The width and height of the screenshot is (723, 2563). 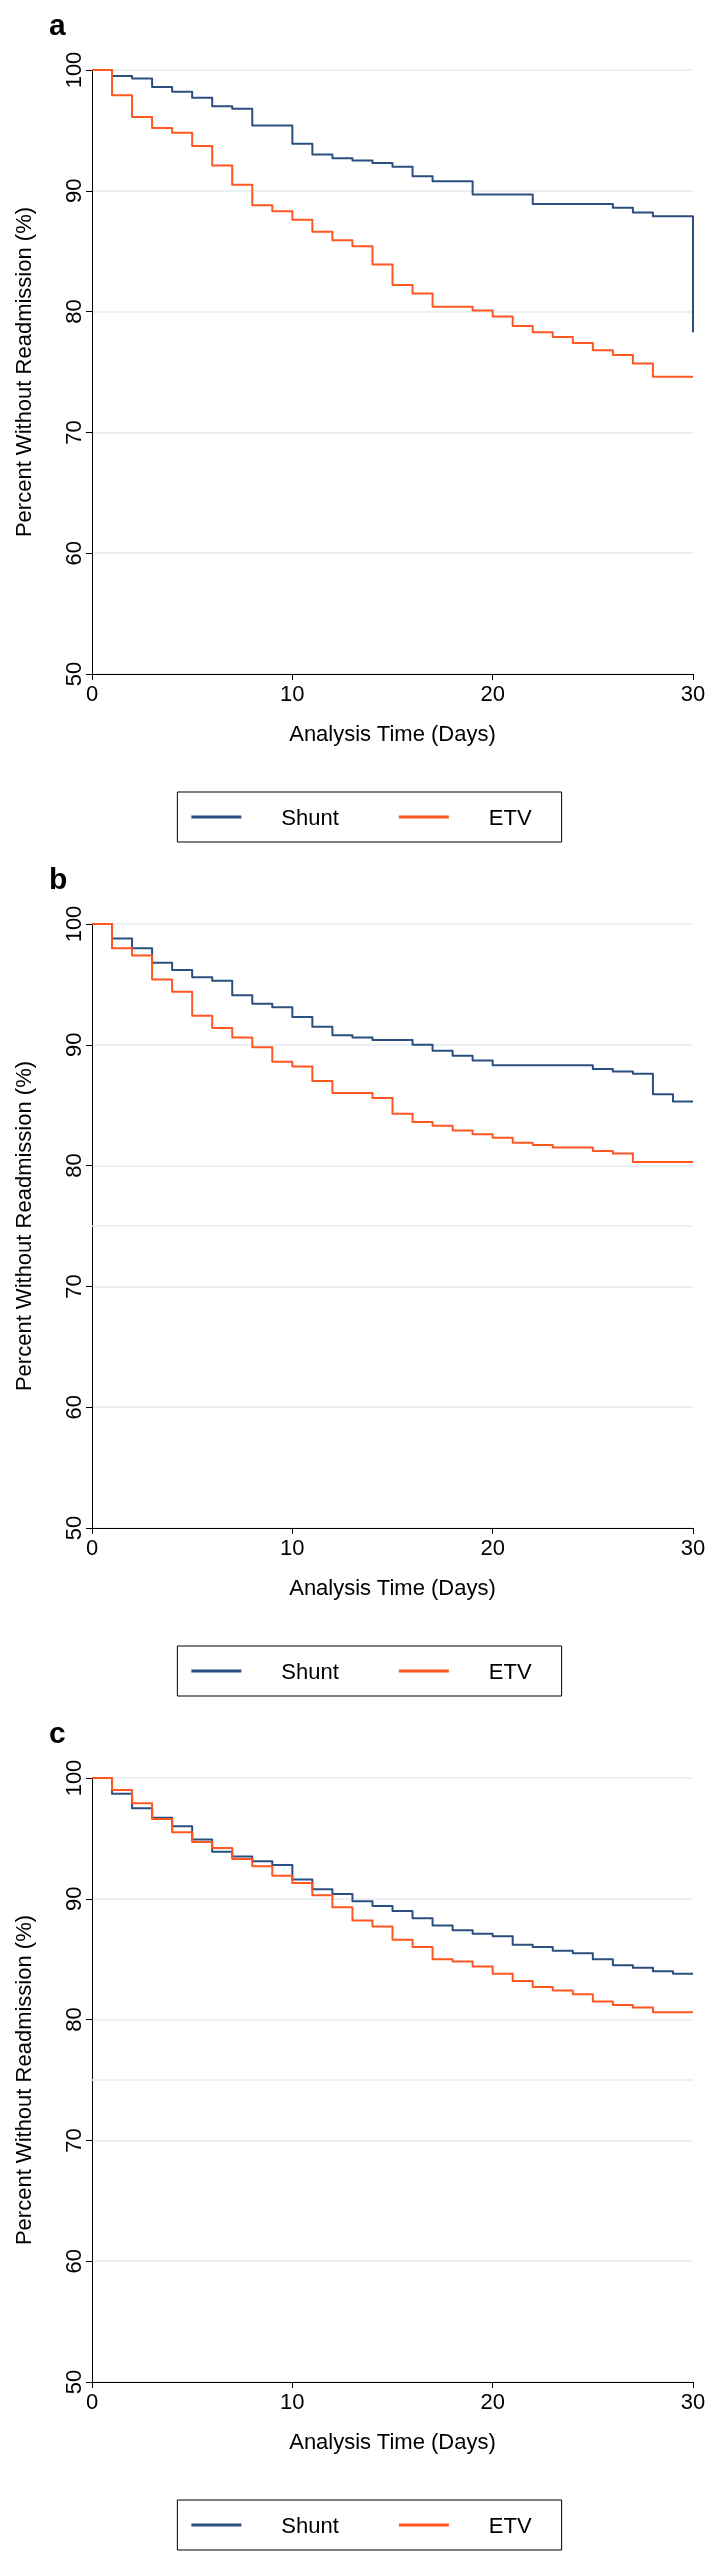 What do you see at coordinates (58, 878) in the screenshot?
I see `chart-title: b` at bounding box center [58, 878].